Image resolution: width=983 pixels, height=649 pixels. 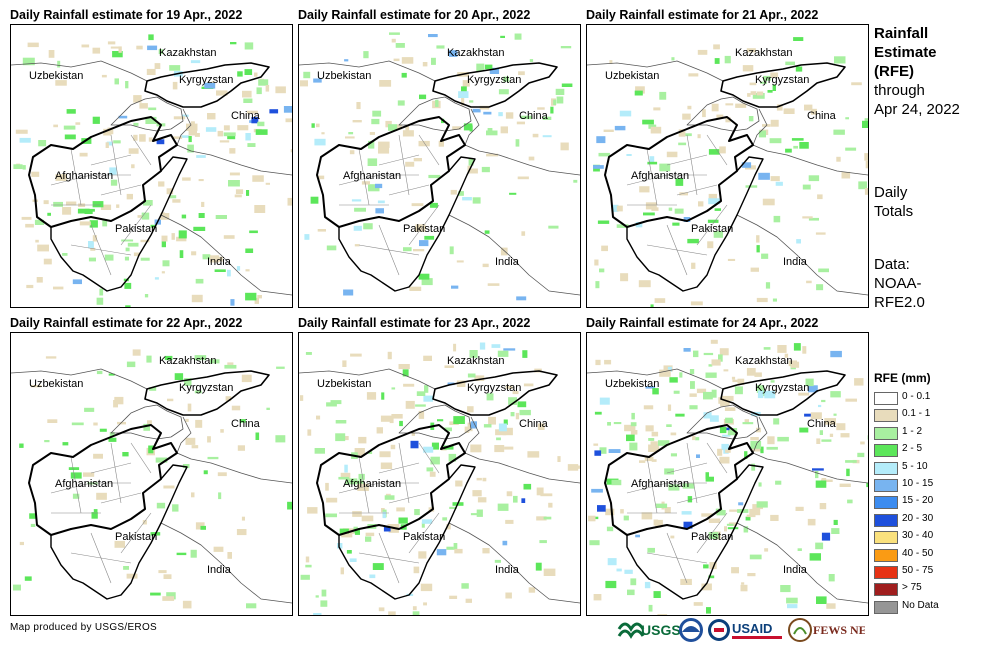 I want to click on legend-label: 0 - 0.1, so click(x=916, y=396).